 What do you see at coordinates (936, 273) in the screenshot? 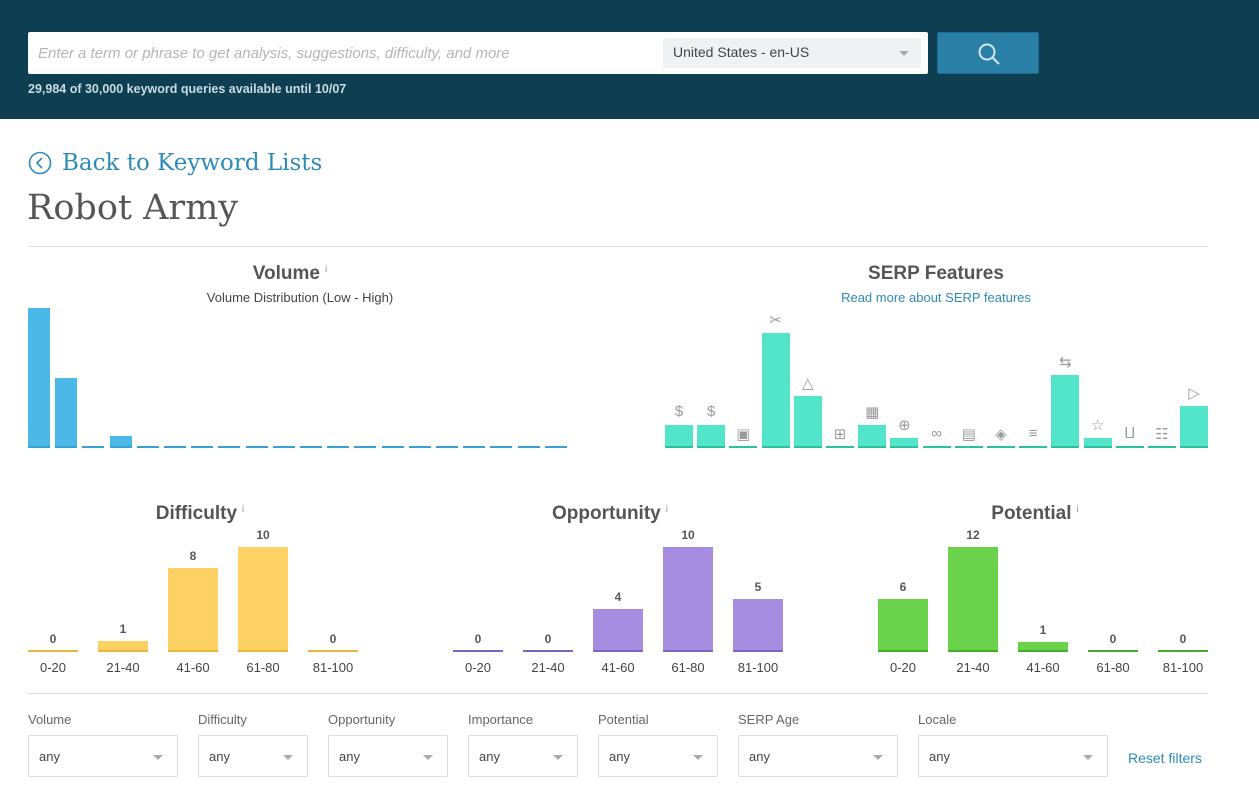
I see `serp-features-title: SERP Features` at bounding box center [936, 273].